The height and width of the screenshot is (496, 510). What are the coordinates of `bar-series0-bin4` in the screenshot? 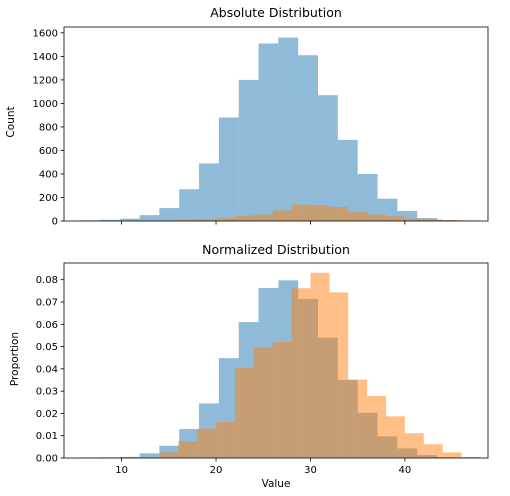 It's located at (169, 214).